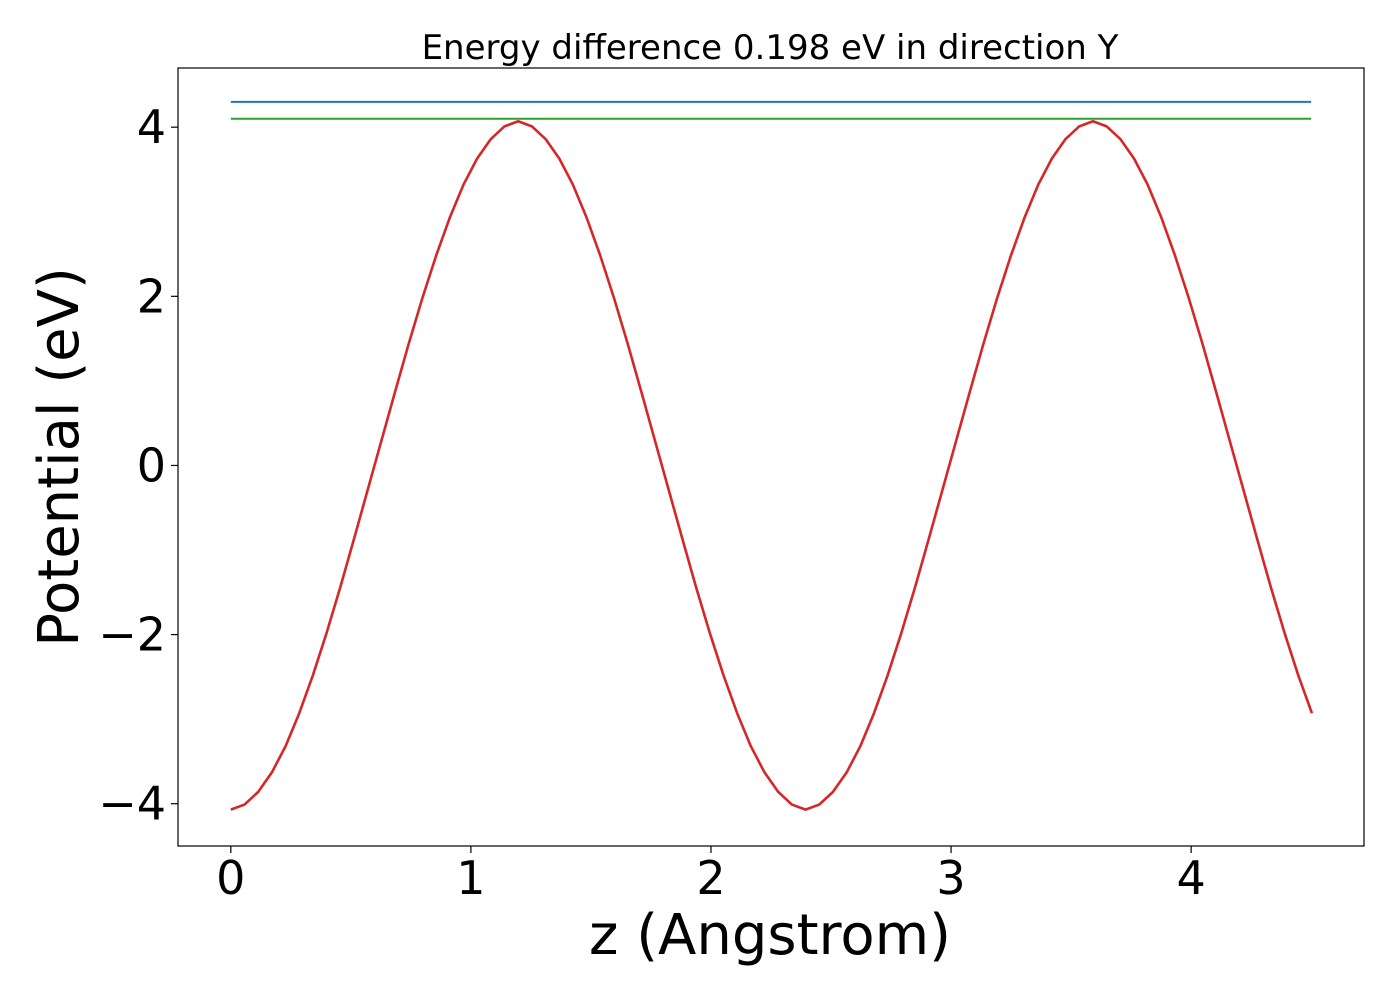 This screenshot has width=1400, height=1000. I want to click on x-axis-label: z (Angstrom), so click(770, 935).